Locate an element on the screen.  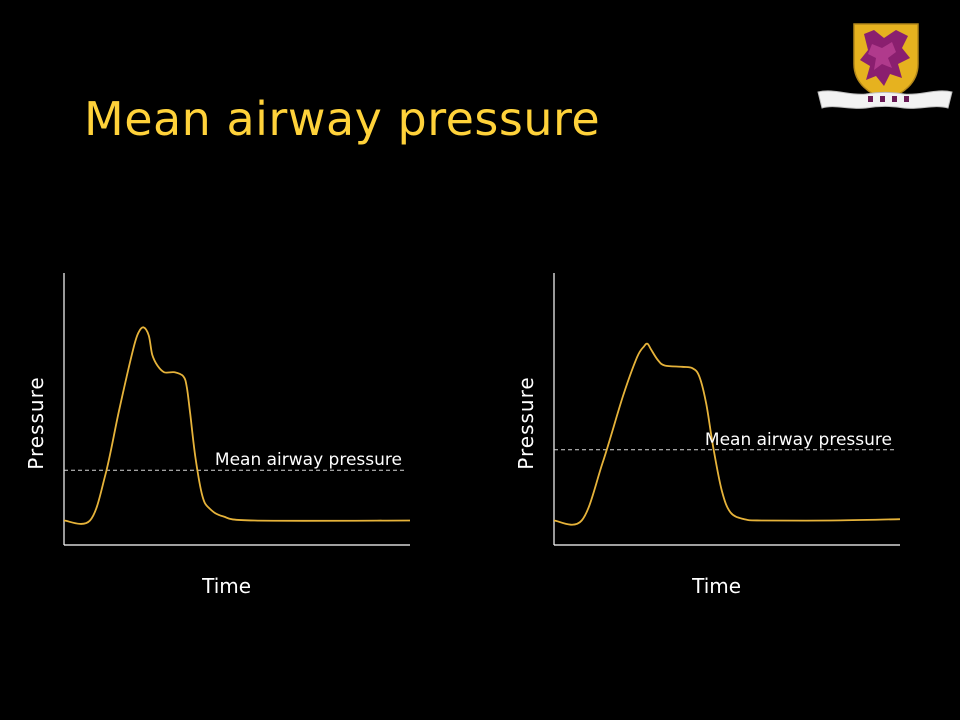
university-crest-icon is located at coordinates (885, 66).